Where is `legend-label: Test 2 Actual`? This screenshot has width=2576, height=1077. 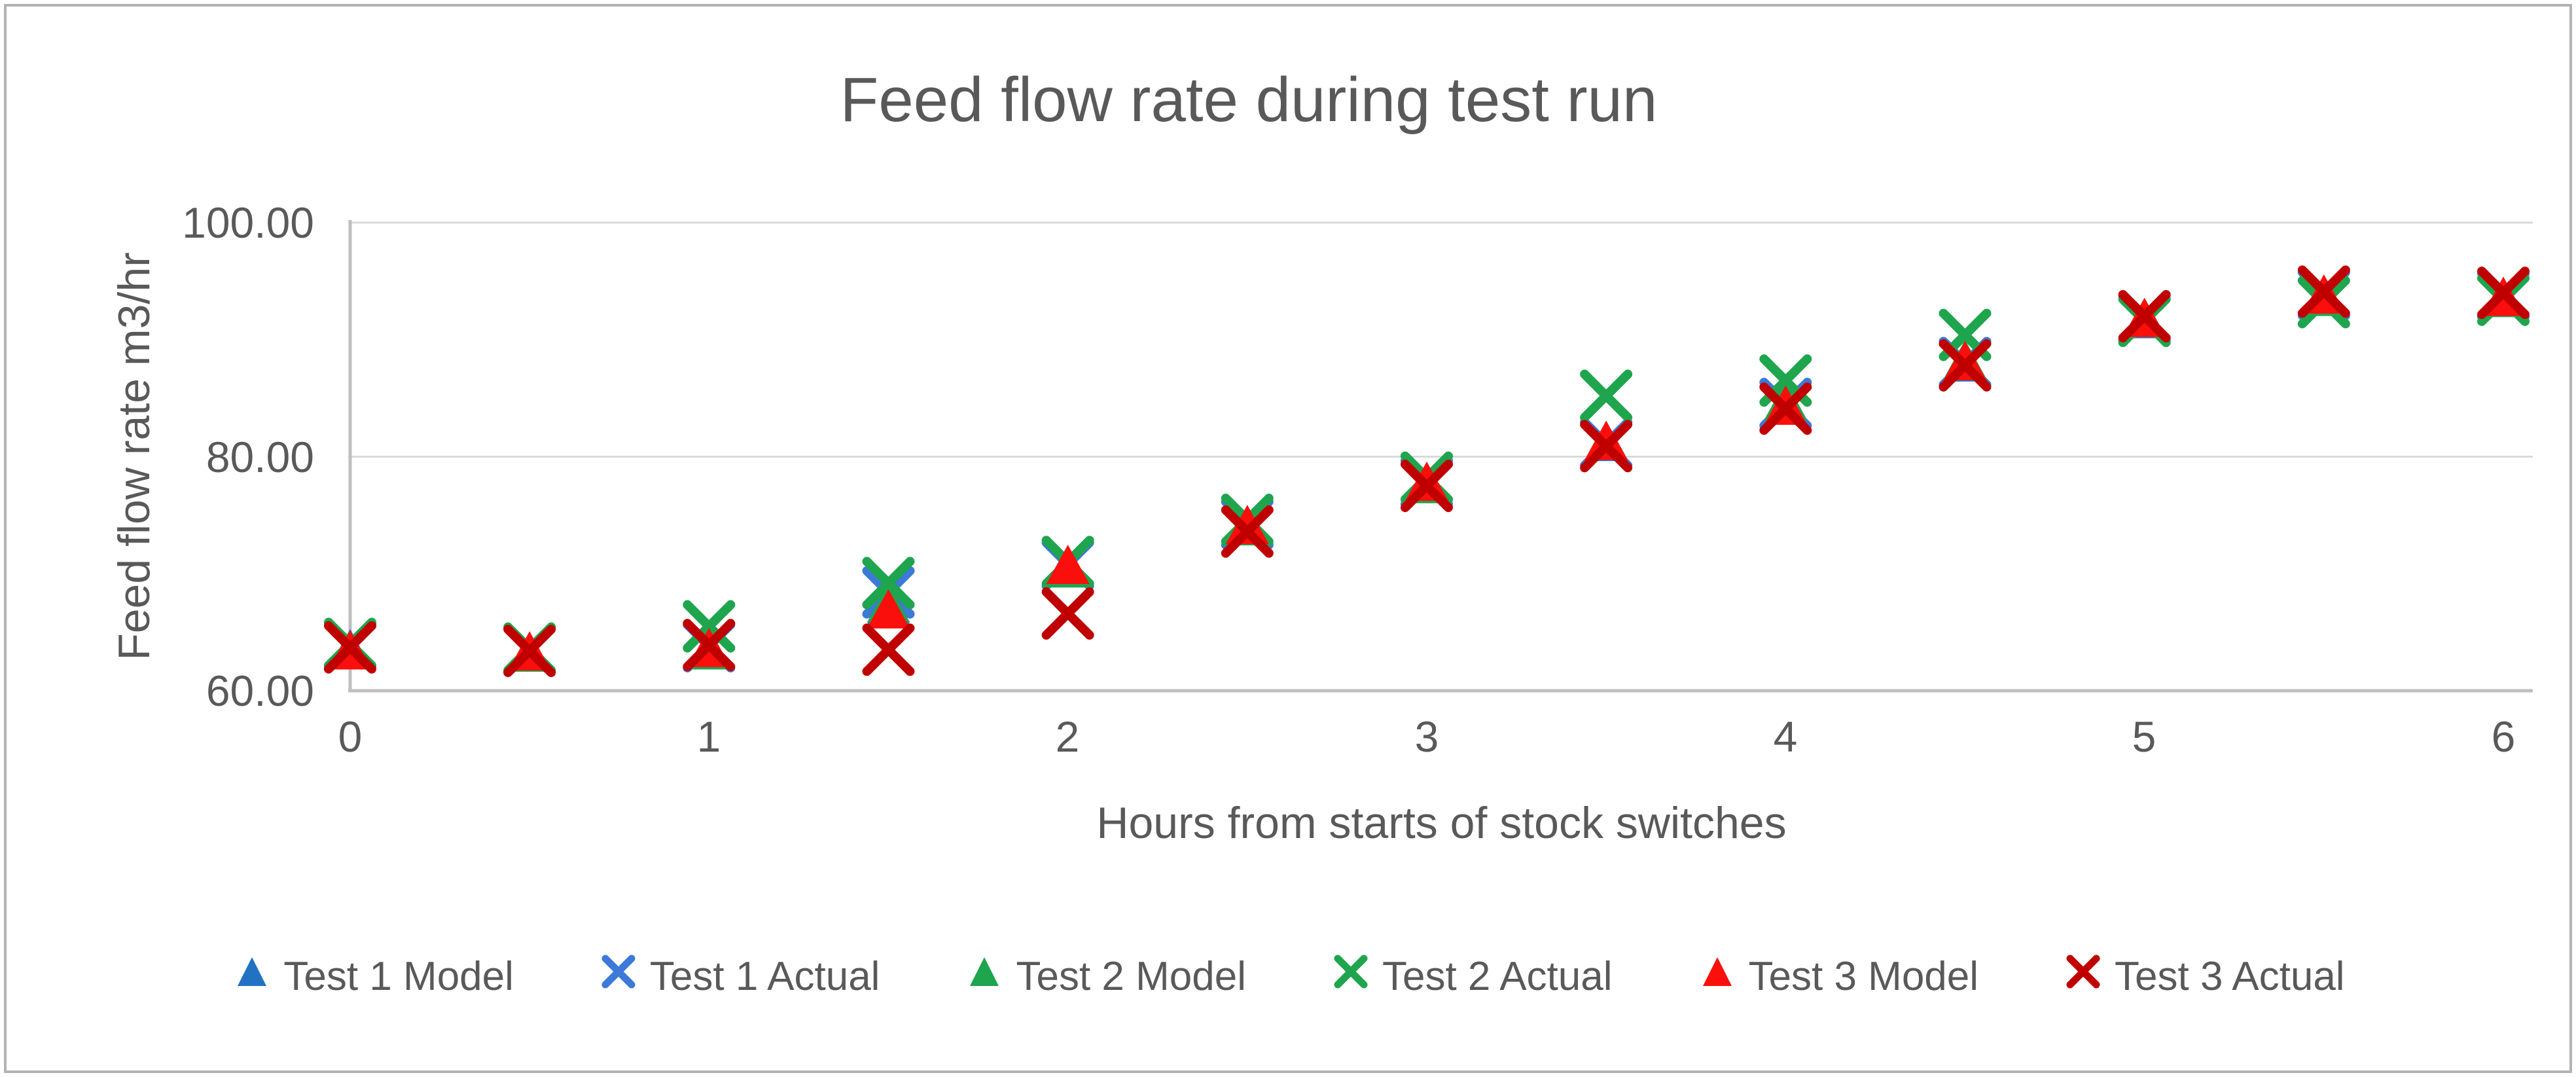 legend-label: Test 2 Actual is located at coordinates (1497, 977).